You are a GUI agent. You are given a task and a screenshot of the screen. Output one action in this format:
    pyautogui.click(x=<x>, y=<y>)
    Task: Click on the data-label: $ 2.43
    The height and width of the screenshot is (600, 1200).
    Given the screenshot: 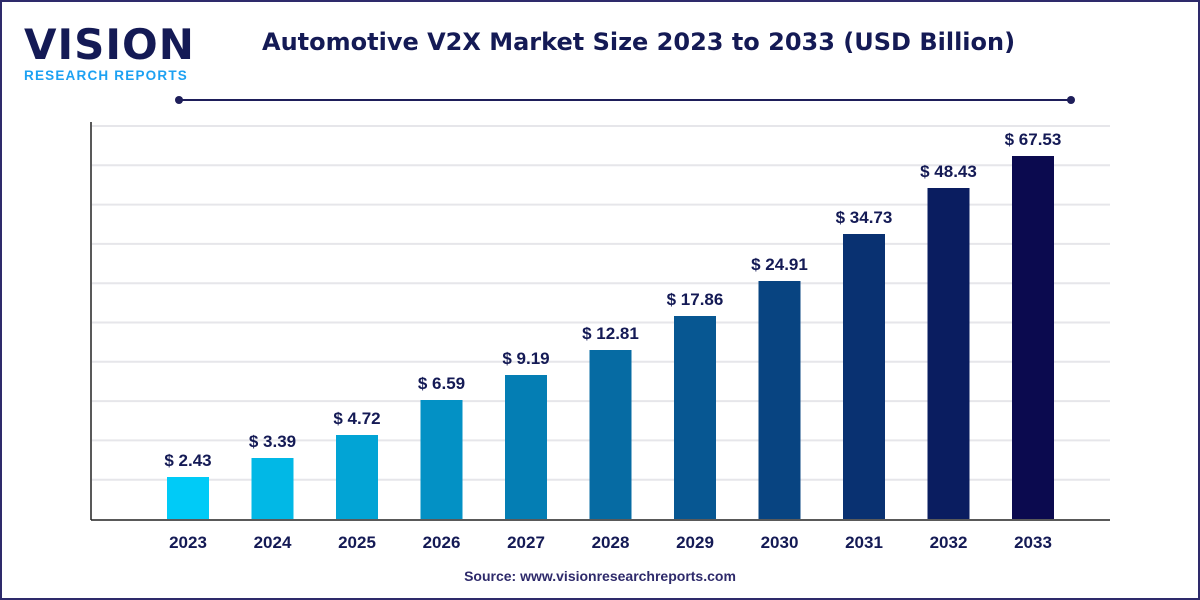 What is the action you would take?
    pyautogui.click(x=187, y=460)
    